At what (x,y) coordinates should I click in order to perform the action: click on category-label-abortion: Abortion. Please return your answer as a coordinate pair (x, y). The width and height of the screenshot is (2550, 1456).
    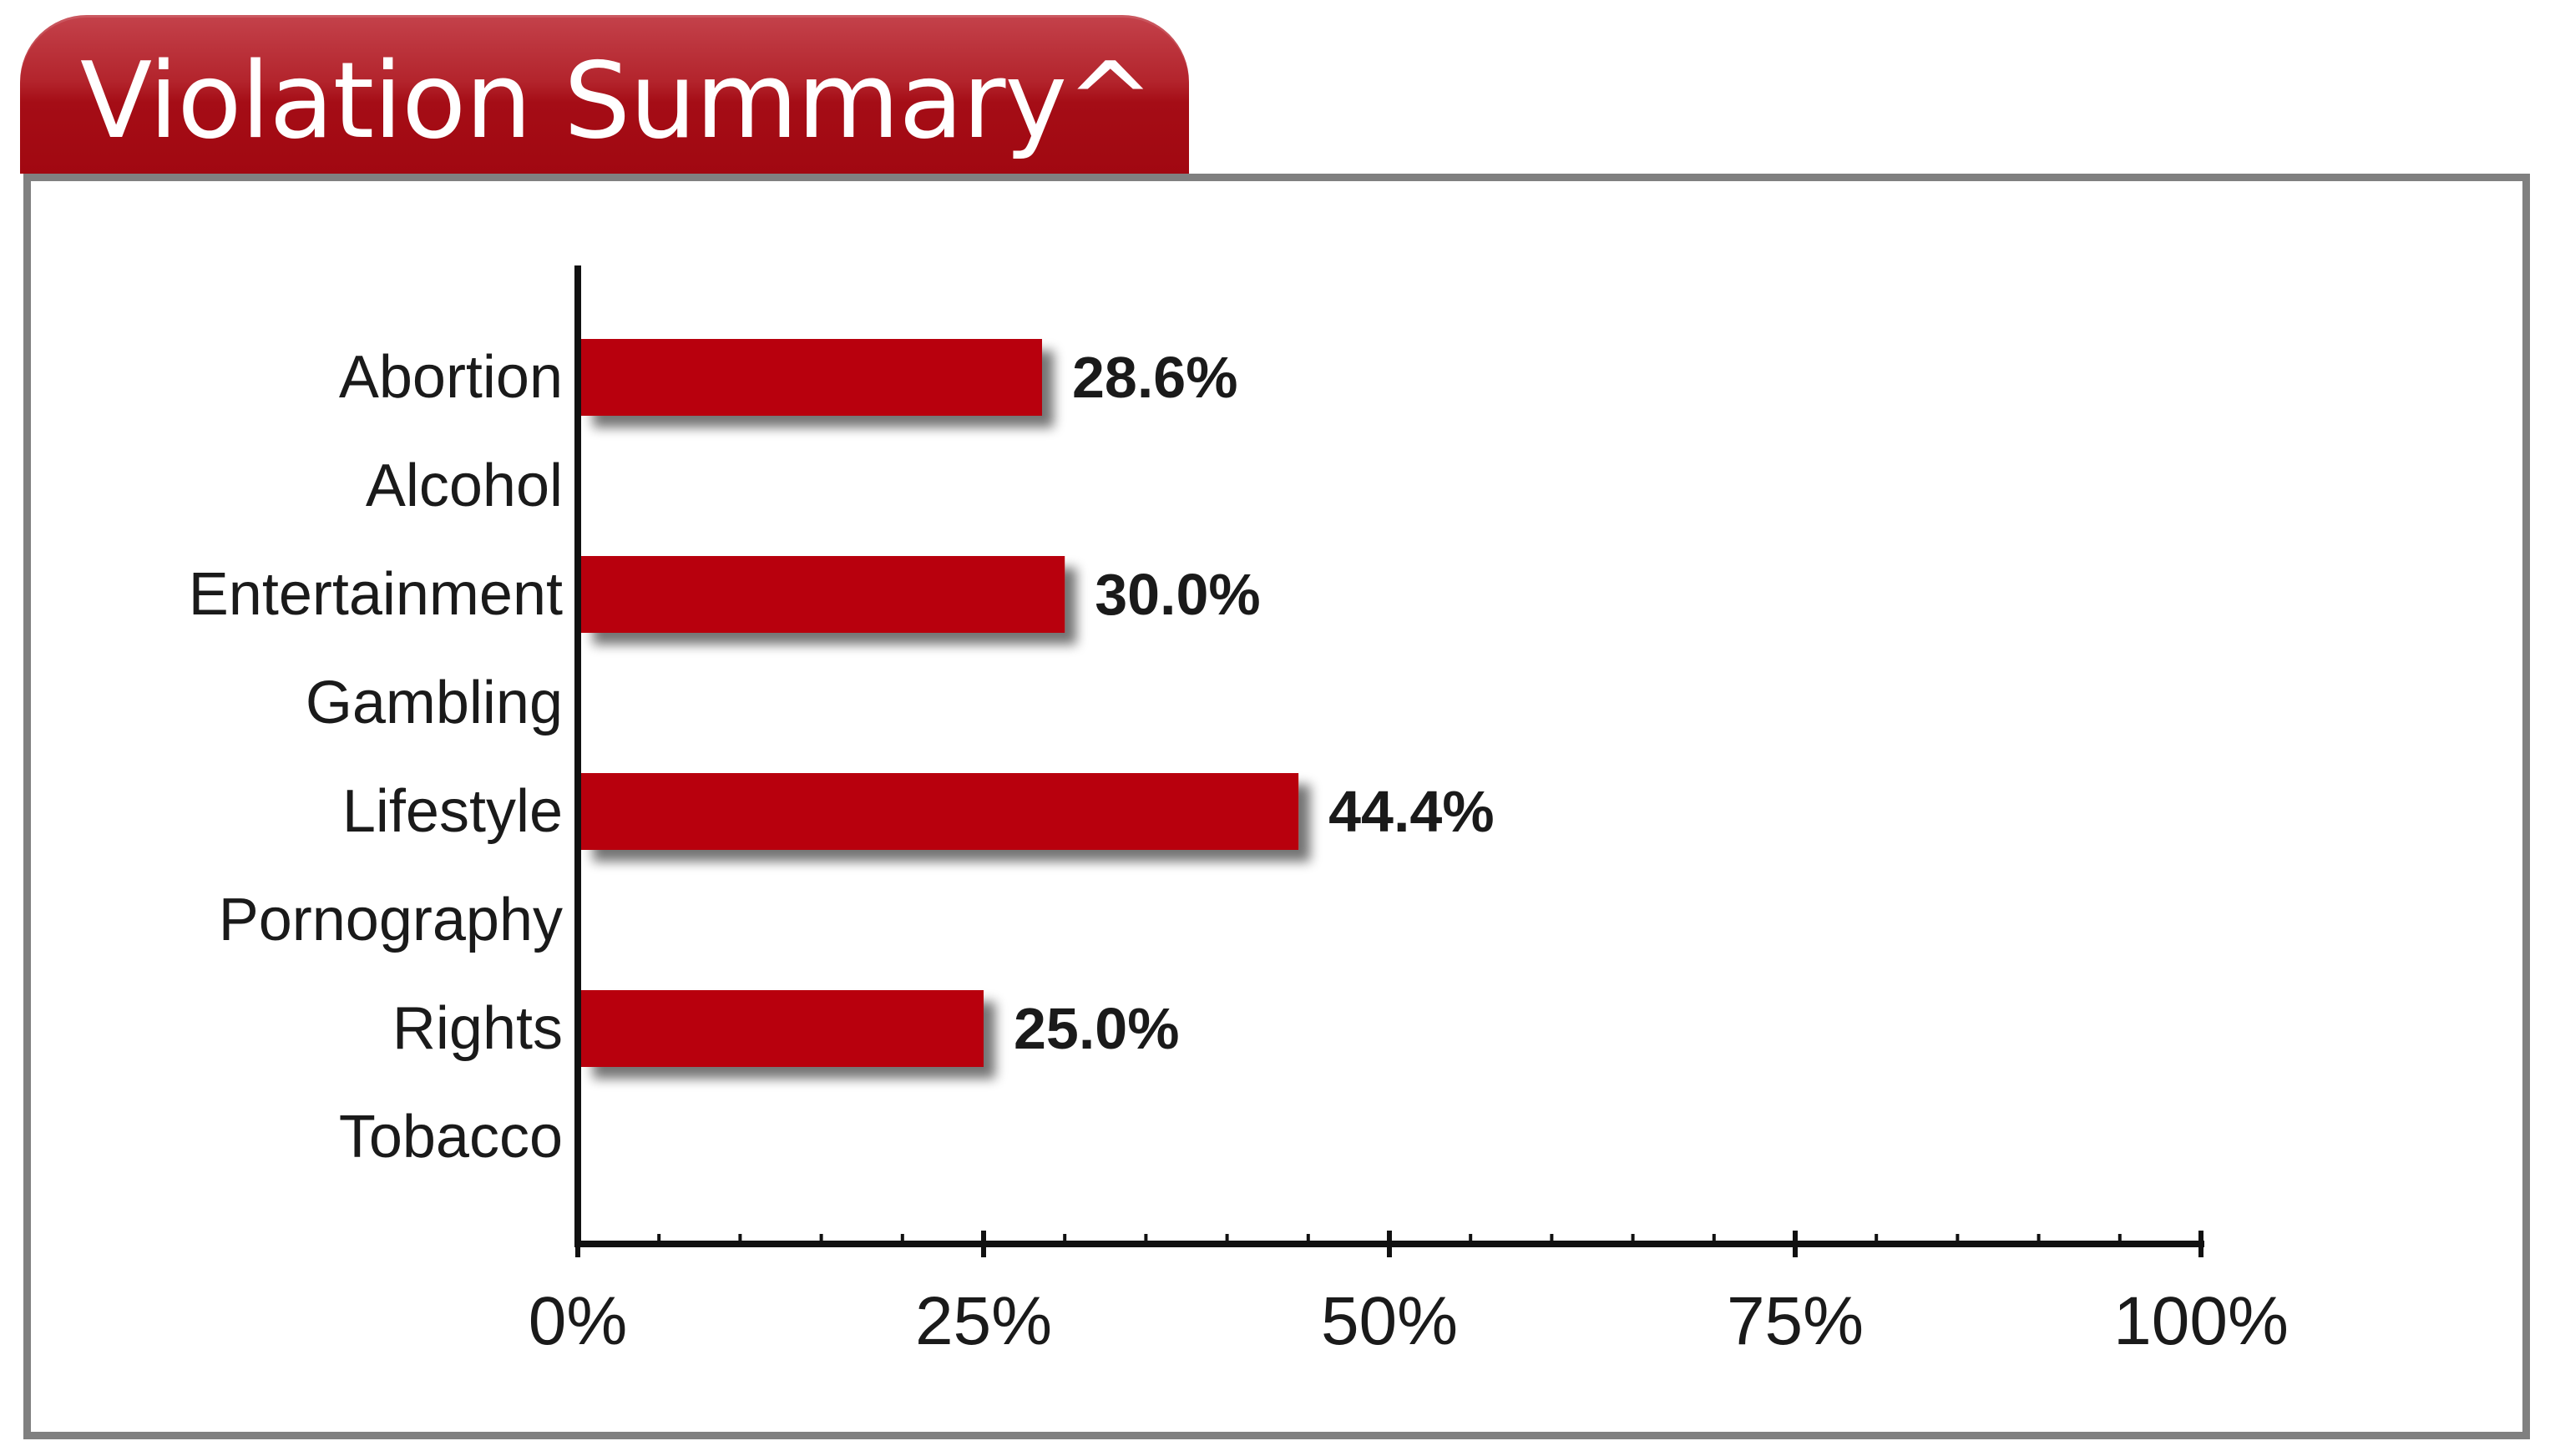
    Looking at the image, I should click on (451, 377).